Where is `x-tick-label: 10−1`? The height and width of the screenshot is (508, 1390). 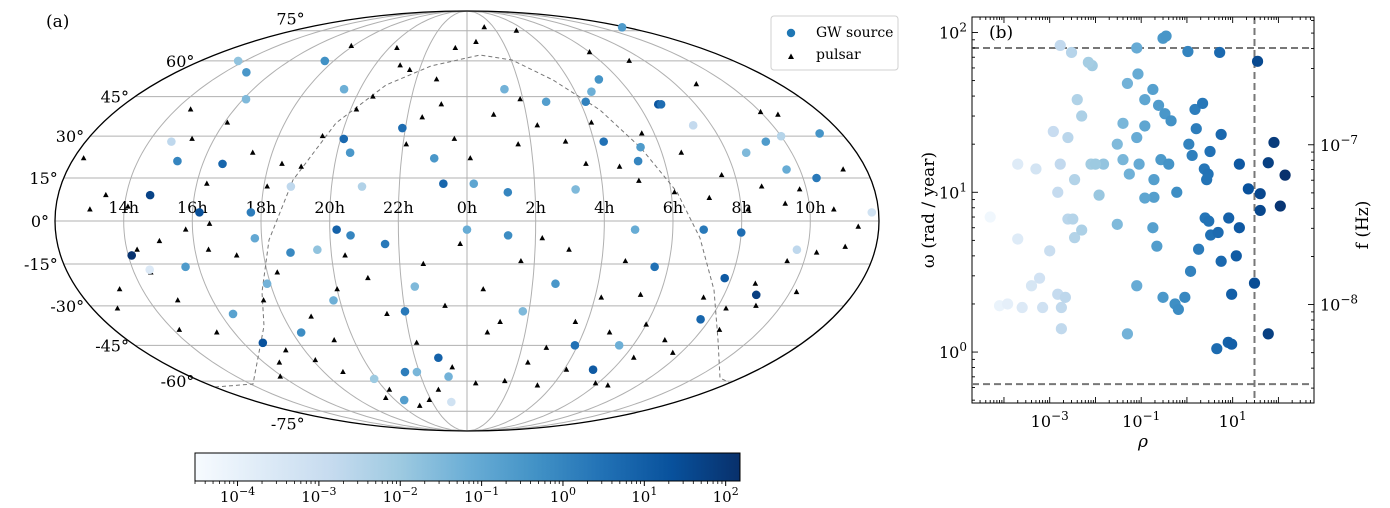
x-tick-label: 10−1 is located at coordinates (1141, 420).